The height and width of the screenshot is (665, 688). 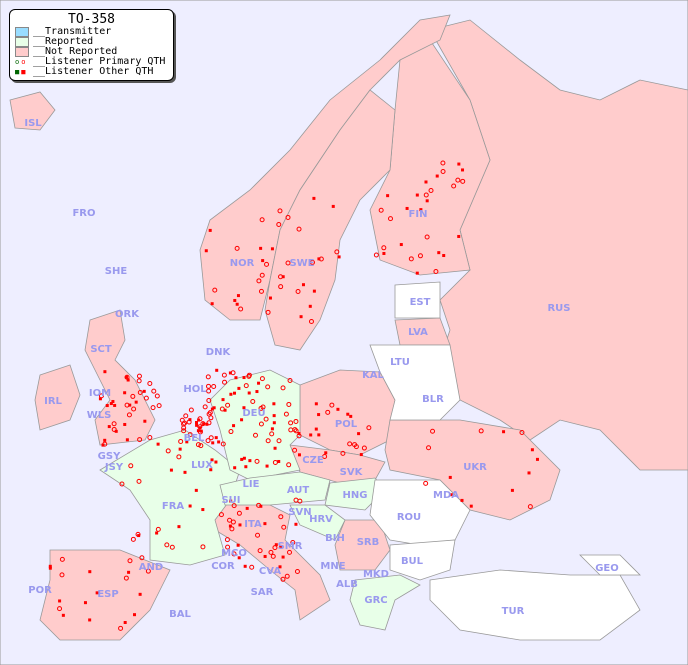 I want to click on country-label-bal: BAL, so click(x=180, y=614).